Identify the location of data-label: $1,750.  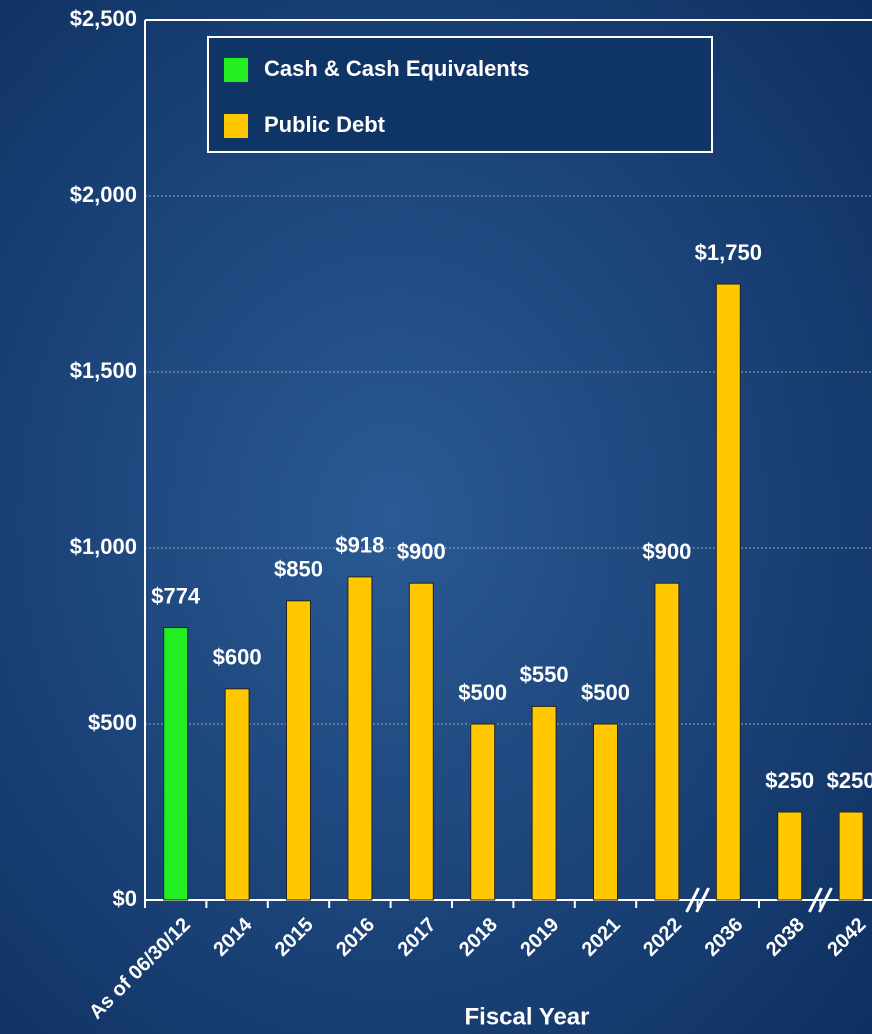
(728, 252).